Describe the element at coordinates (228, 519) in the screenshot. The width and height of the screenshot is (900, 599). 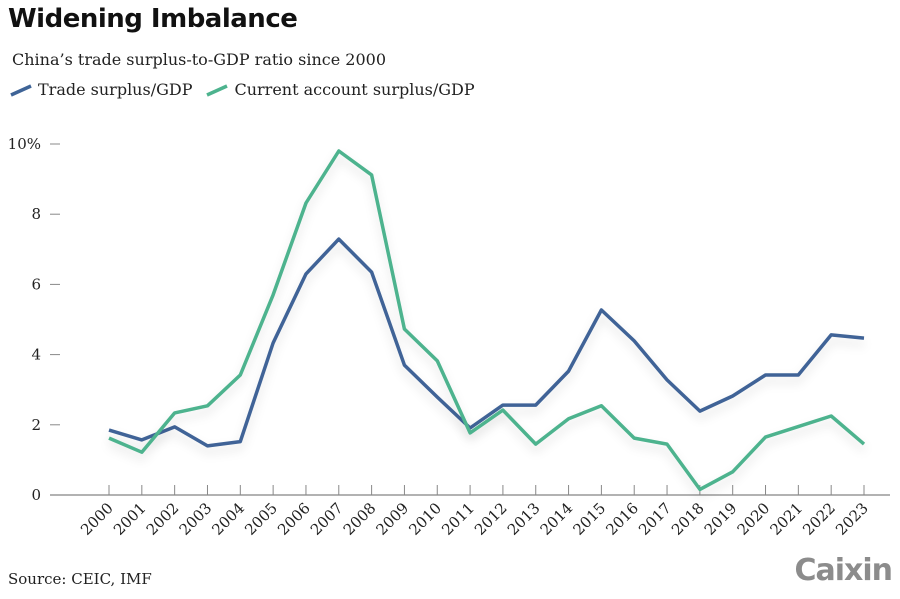
I see `x-tick-label: 2004` at that location.